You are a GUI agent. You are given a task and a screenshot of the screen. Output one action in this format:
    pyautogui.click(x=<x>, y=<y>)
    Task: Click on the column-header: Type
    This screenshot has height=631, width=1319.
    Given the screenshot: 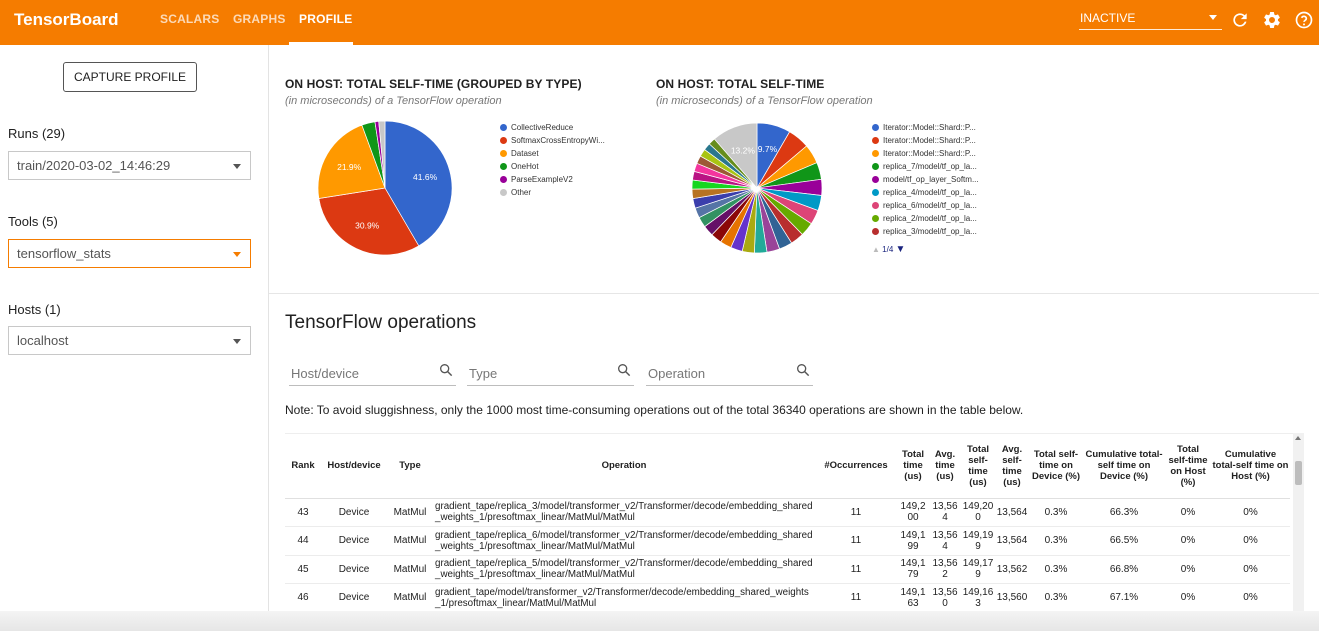 What is the action you would take?
    pyautogui.click(x=410, y=466)
    